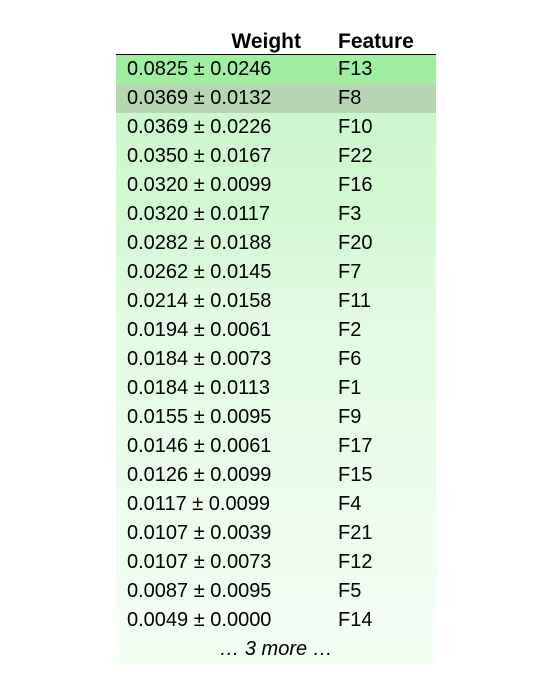 The image size is (536, 696). I want to click on table-row: 0.0107 ± 0.0073 F12, so click(276, 562).